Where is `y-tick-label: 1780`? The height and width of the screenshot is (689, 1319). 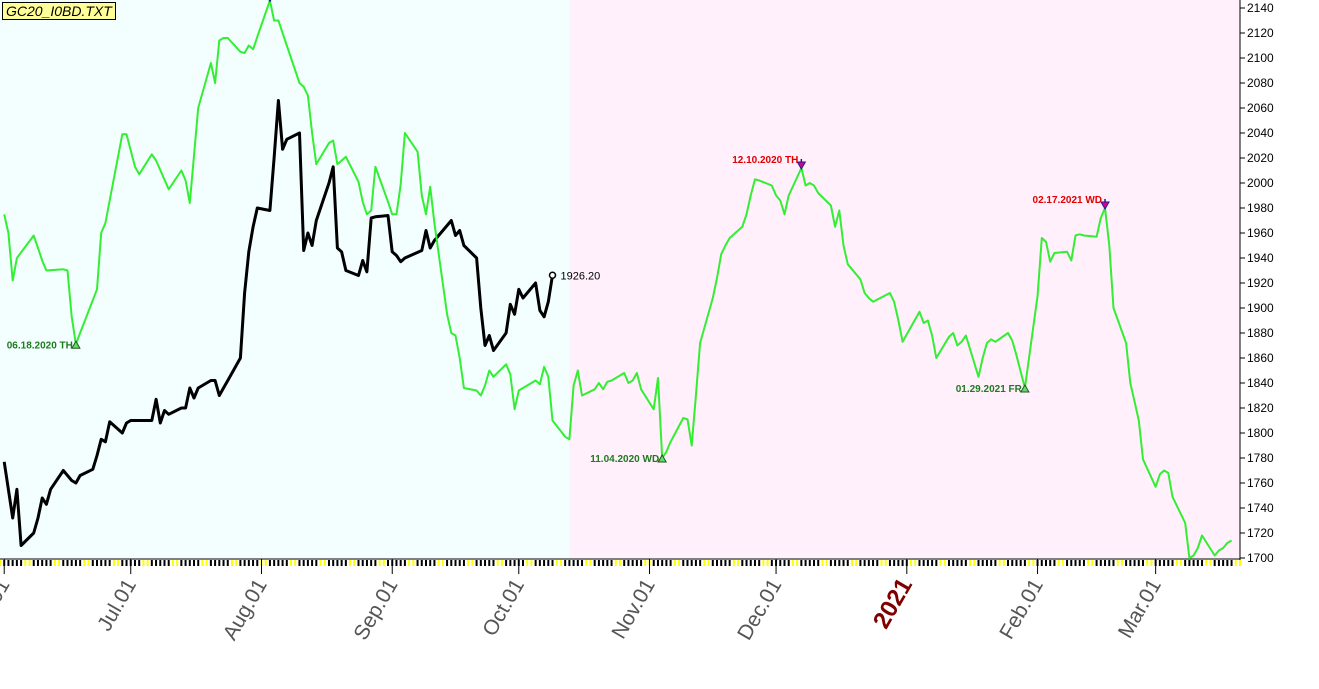 y-tick-label: 1780 is located at coordinates (1260, 458).